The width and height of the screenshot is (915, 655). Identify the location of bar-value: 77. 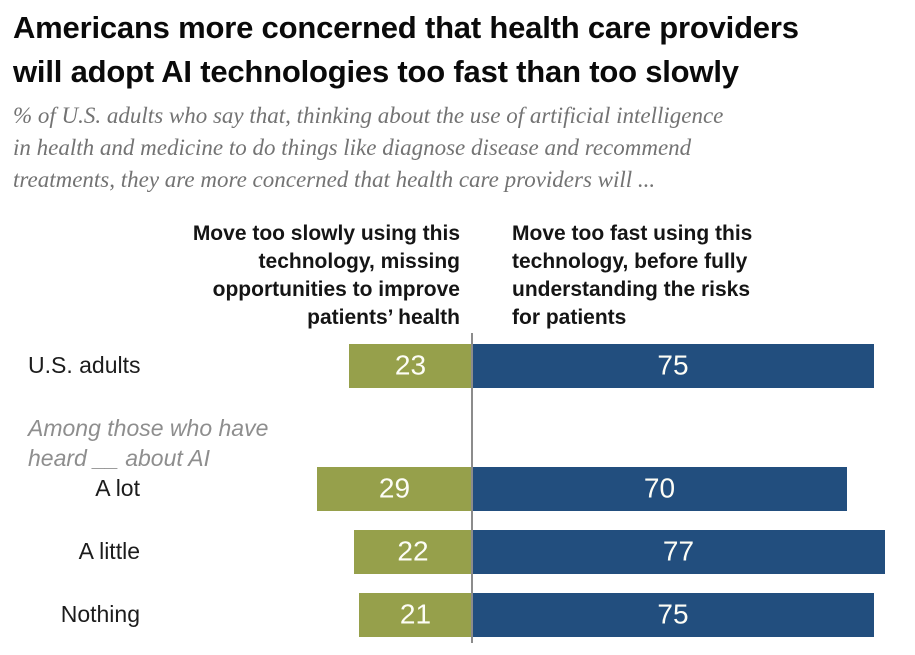
(678, 551).